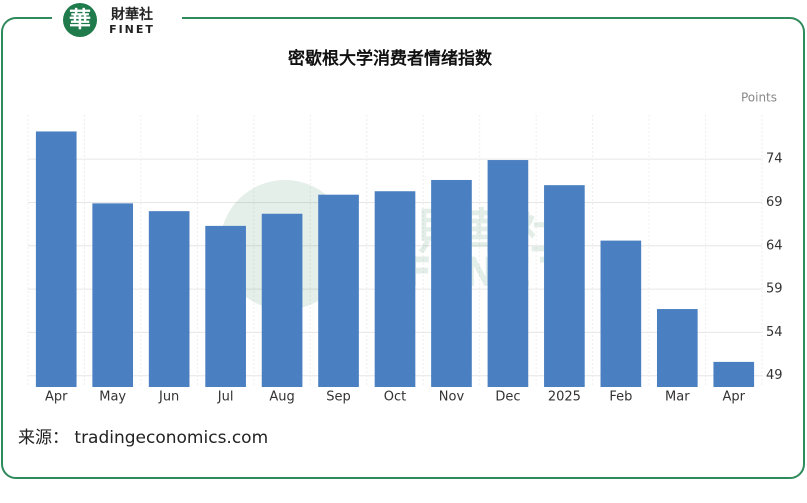 The image size is (807, 503). I want to click on x-tick-label: May, so click(112, 397).